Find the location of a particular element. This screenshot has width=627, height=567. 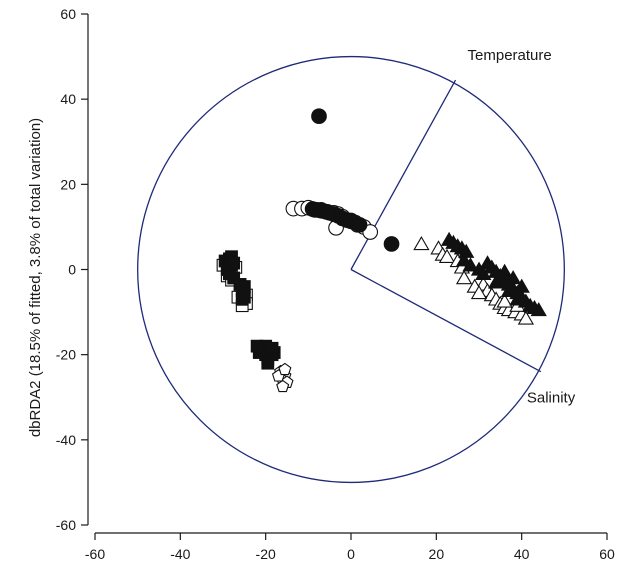

y-tick-label: -40 is located at coordinates (66, 440).